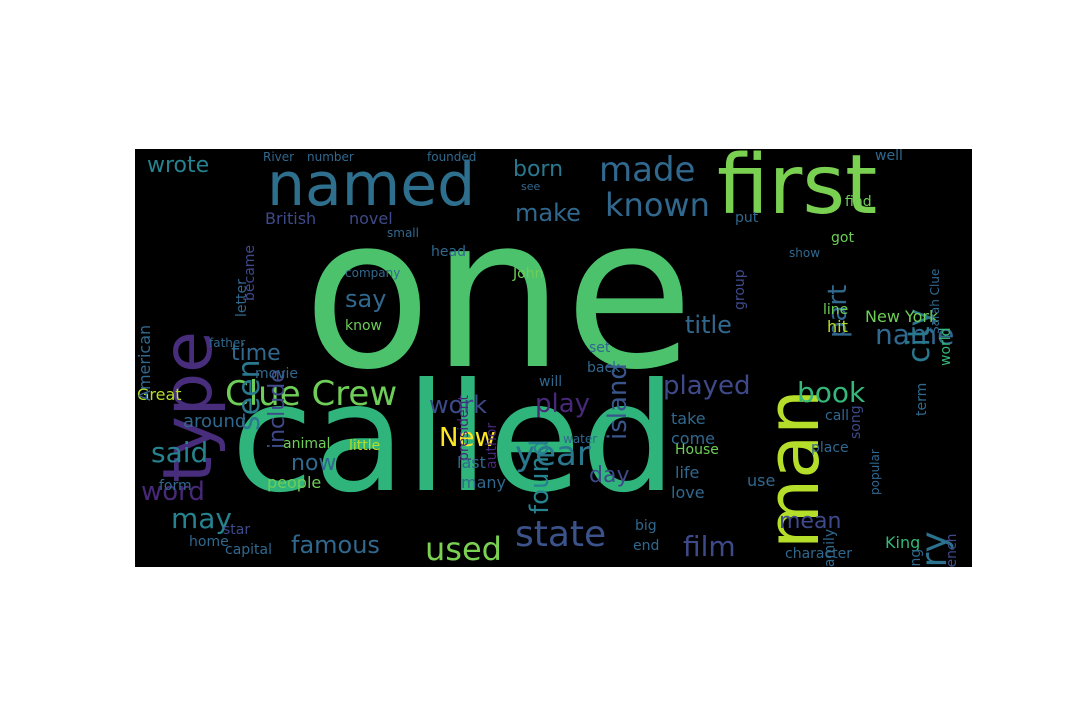  Describe the element at coordinates (227, 343) in the screenshot. I see `word: father` at that location.